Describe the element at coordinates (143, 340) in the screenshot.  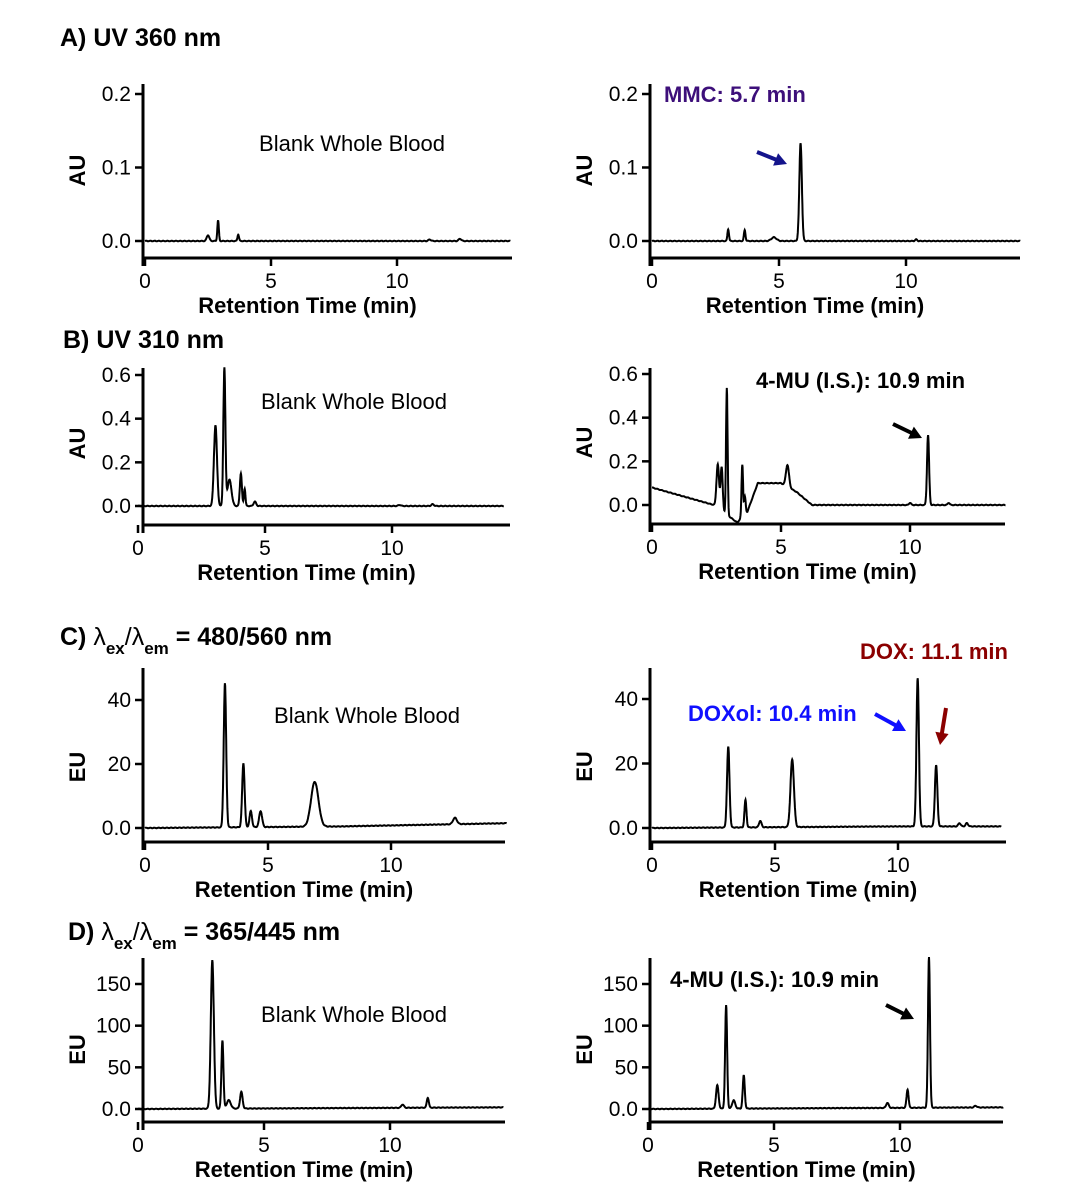
I see `section-b-title: B) UV 310 nm` at that location.